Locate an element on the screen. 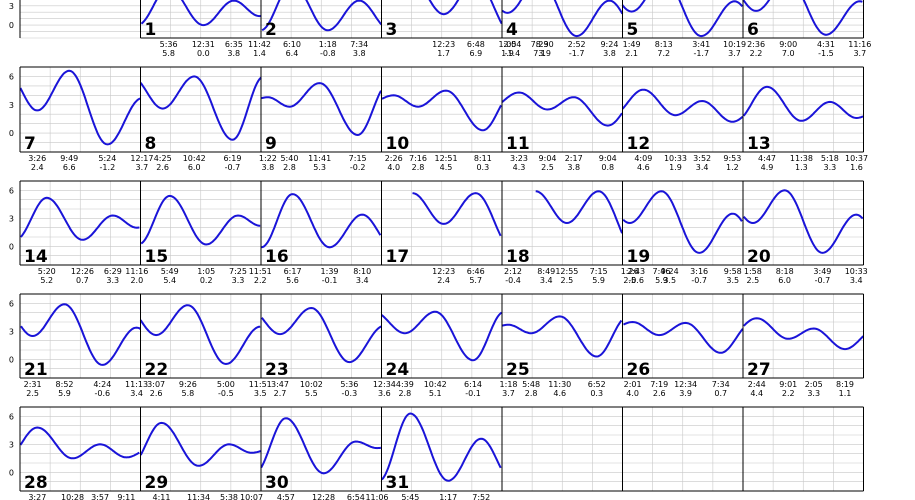 The image size is (915, 500). day-number: 25 is located at coordinates (518, 370).